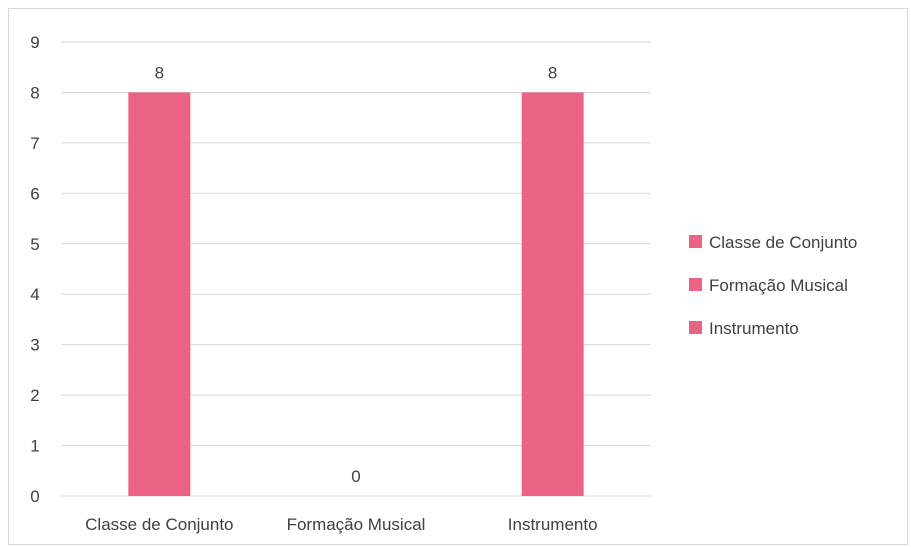  Describe the element at coordinates (754, 328) in the screenshot. I see `legend-label: Instrumento` at that location.